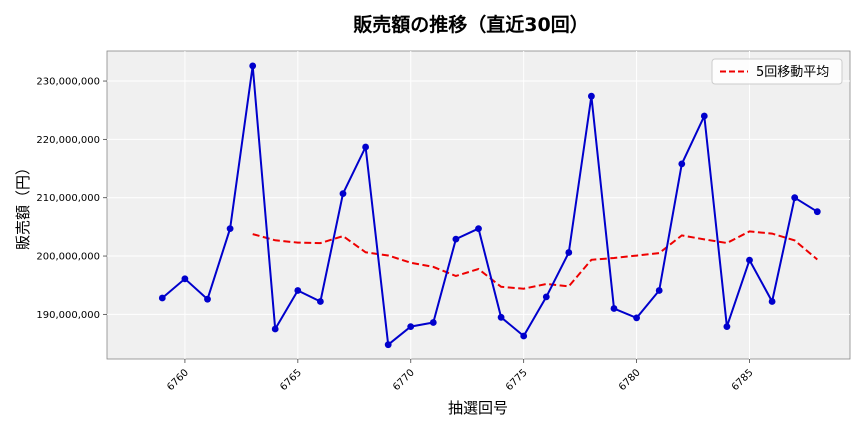  I want to click on legend-box, so click(777, 71).